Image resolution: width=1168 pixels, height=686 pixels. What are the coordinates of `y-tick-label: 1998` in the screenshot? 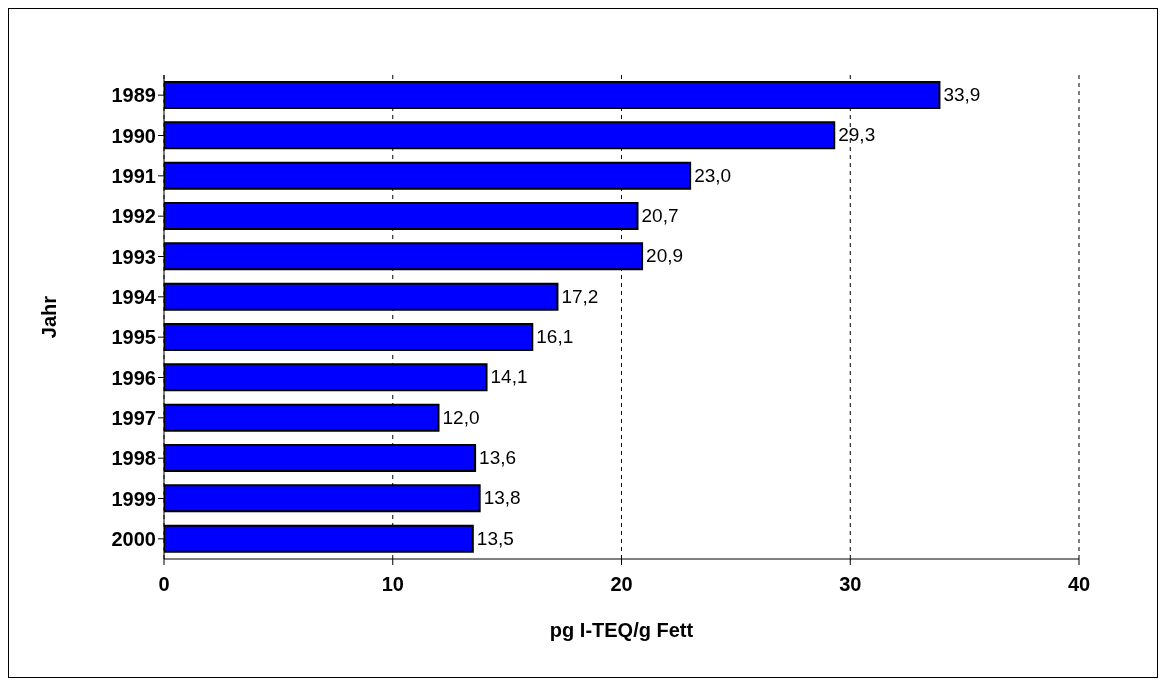 It's located at (133, 458).